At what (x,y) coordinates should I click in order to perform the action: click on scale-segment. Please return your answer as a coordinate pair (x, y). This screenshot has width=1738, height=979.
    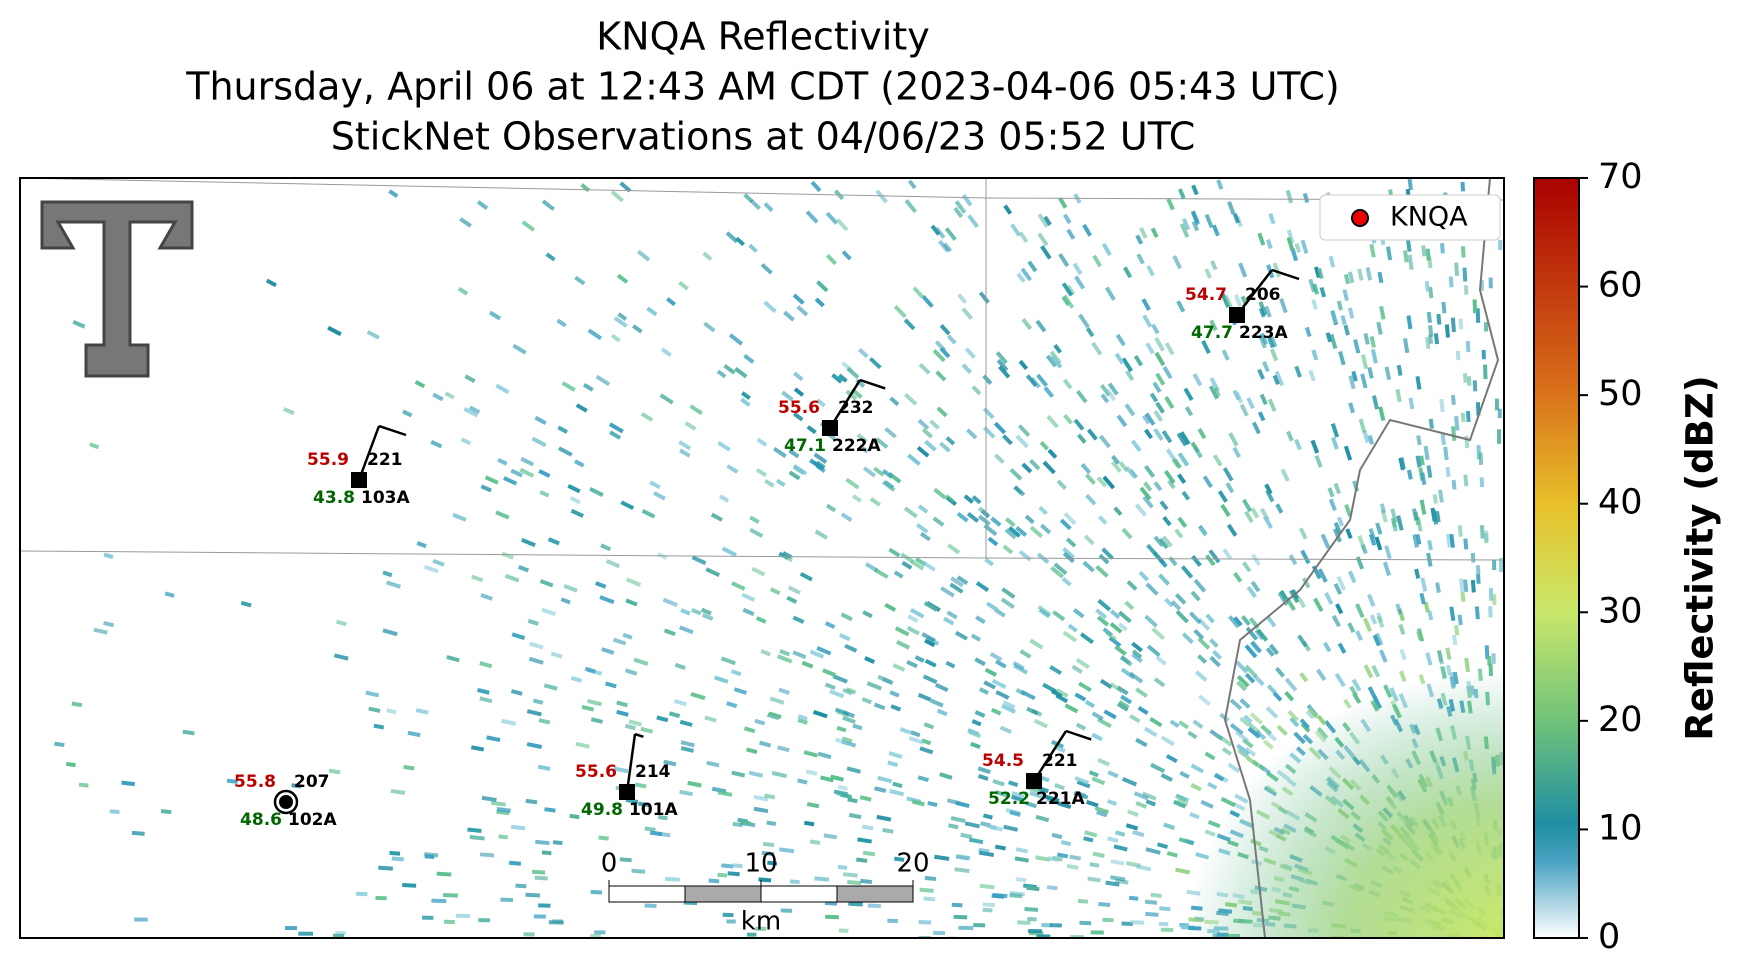
    Looking at the image, I should click on (875, 894).